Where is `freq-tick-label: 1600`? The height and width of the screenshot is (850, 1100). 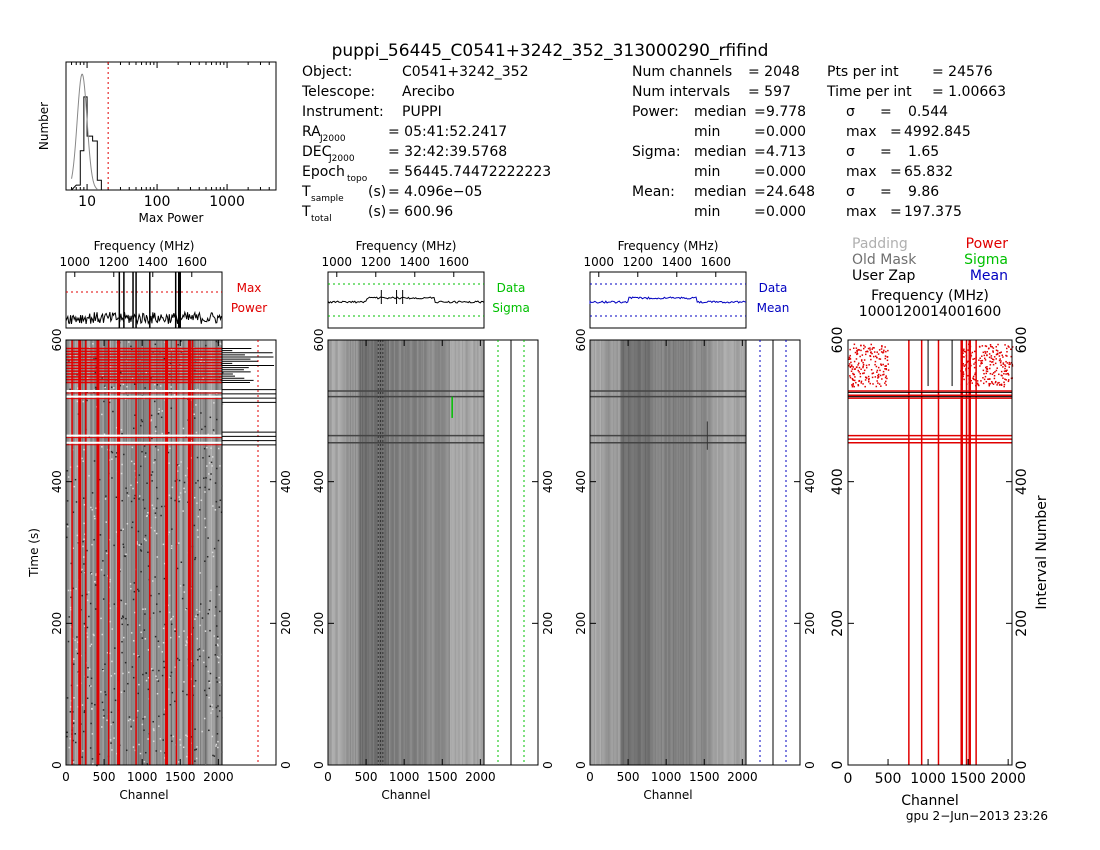 freq-tick-label: 1600 is located at coordinates (716, 262).